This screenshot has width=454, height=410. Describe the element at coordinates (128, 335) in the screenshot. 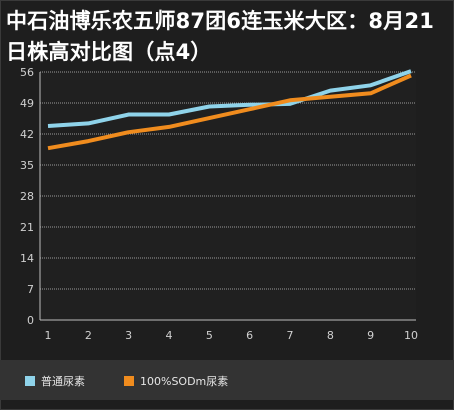

I see `x-tick-label: 3` at that location.